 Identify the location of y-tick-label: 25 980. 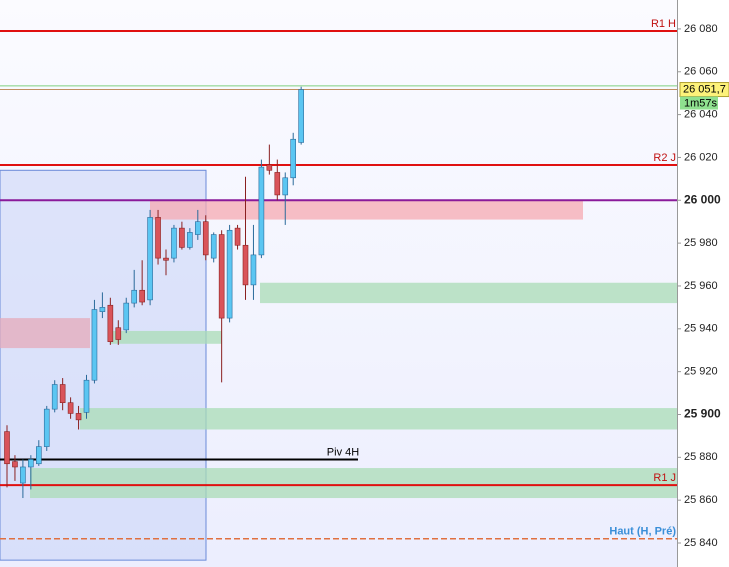
(701, 243).